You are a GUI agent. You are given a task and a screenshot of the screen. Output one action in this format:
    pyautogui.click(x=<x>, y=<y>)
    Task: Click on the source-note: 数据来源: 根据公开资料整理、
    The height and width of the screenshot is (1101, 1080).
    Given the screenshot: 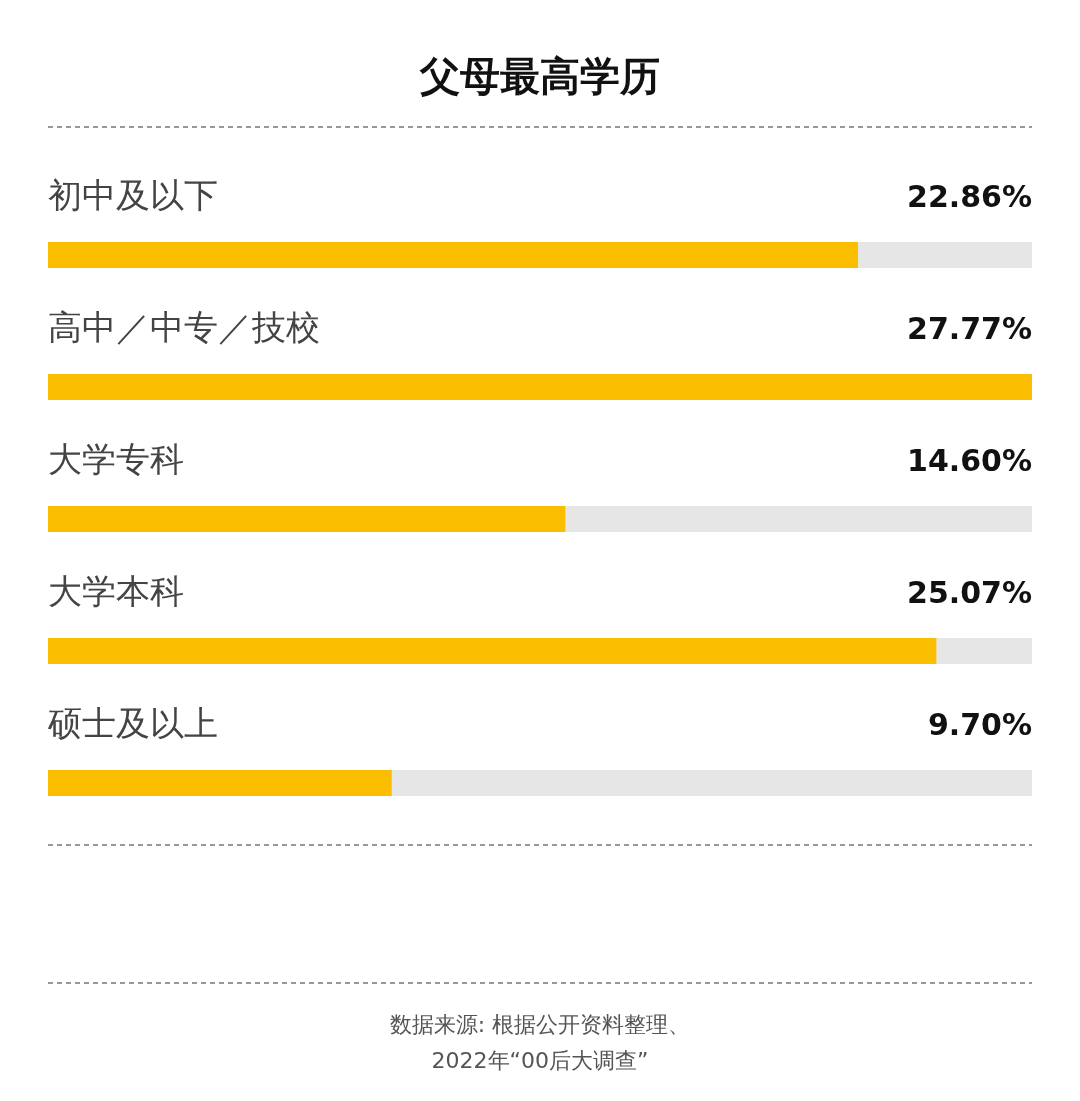 What is the action you would take?
    pyautogui.click(x=540, y=1024)
    